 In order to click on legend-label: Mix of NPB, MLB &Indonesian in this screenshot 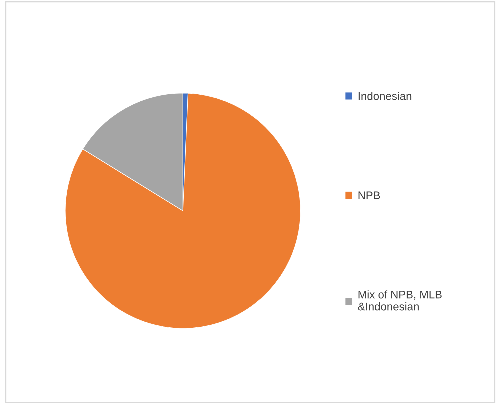, I will do `click(400, 300)`.